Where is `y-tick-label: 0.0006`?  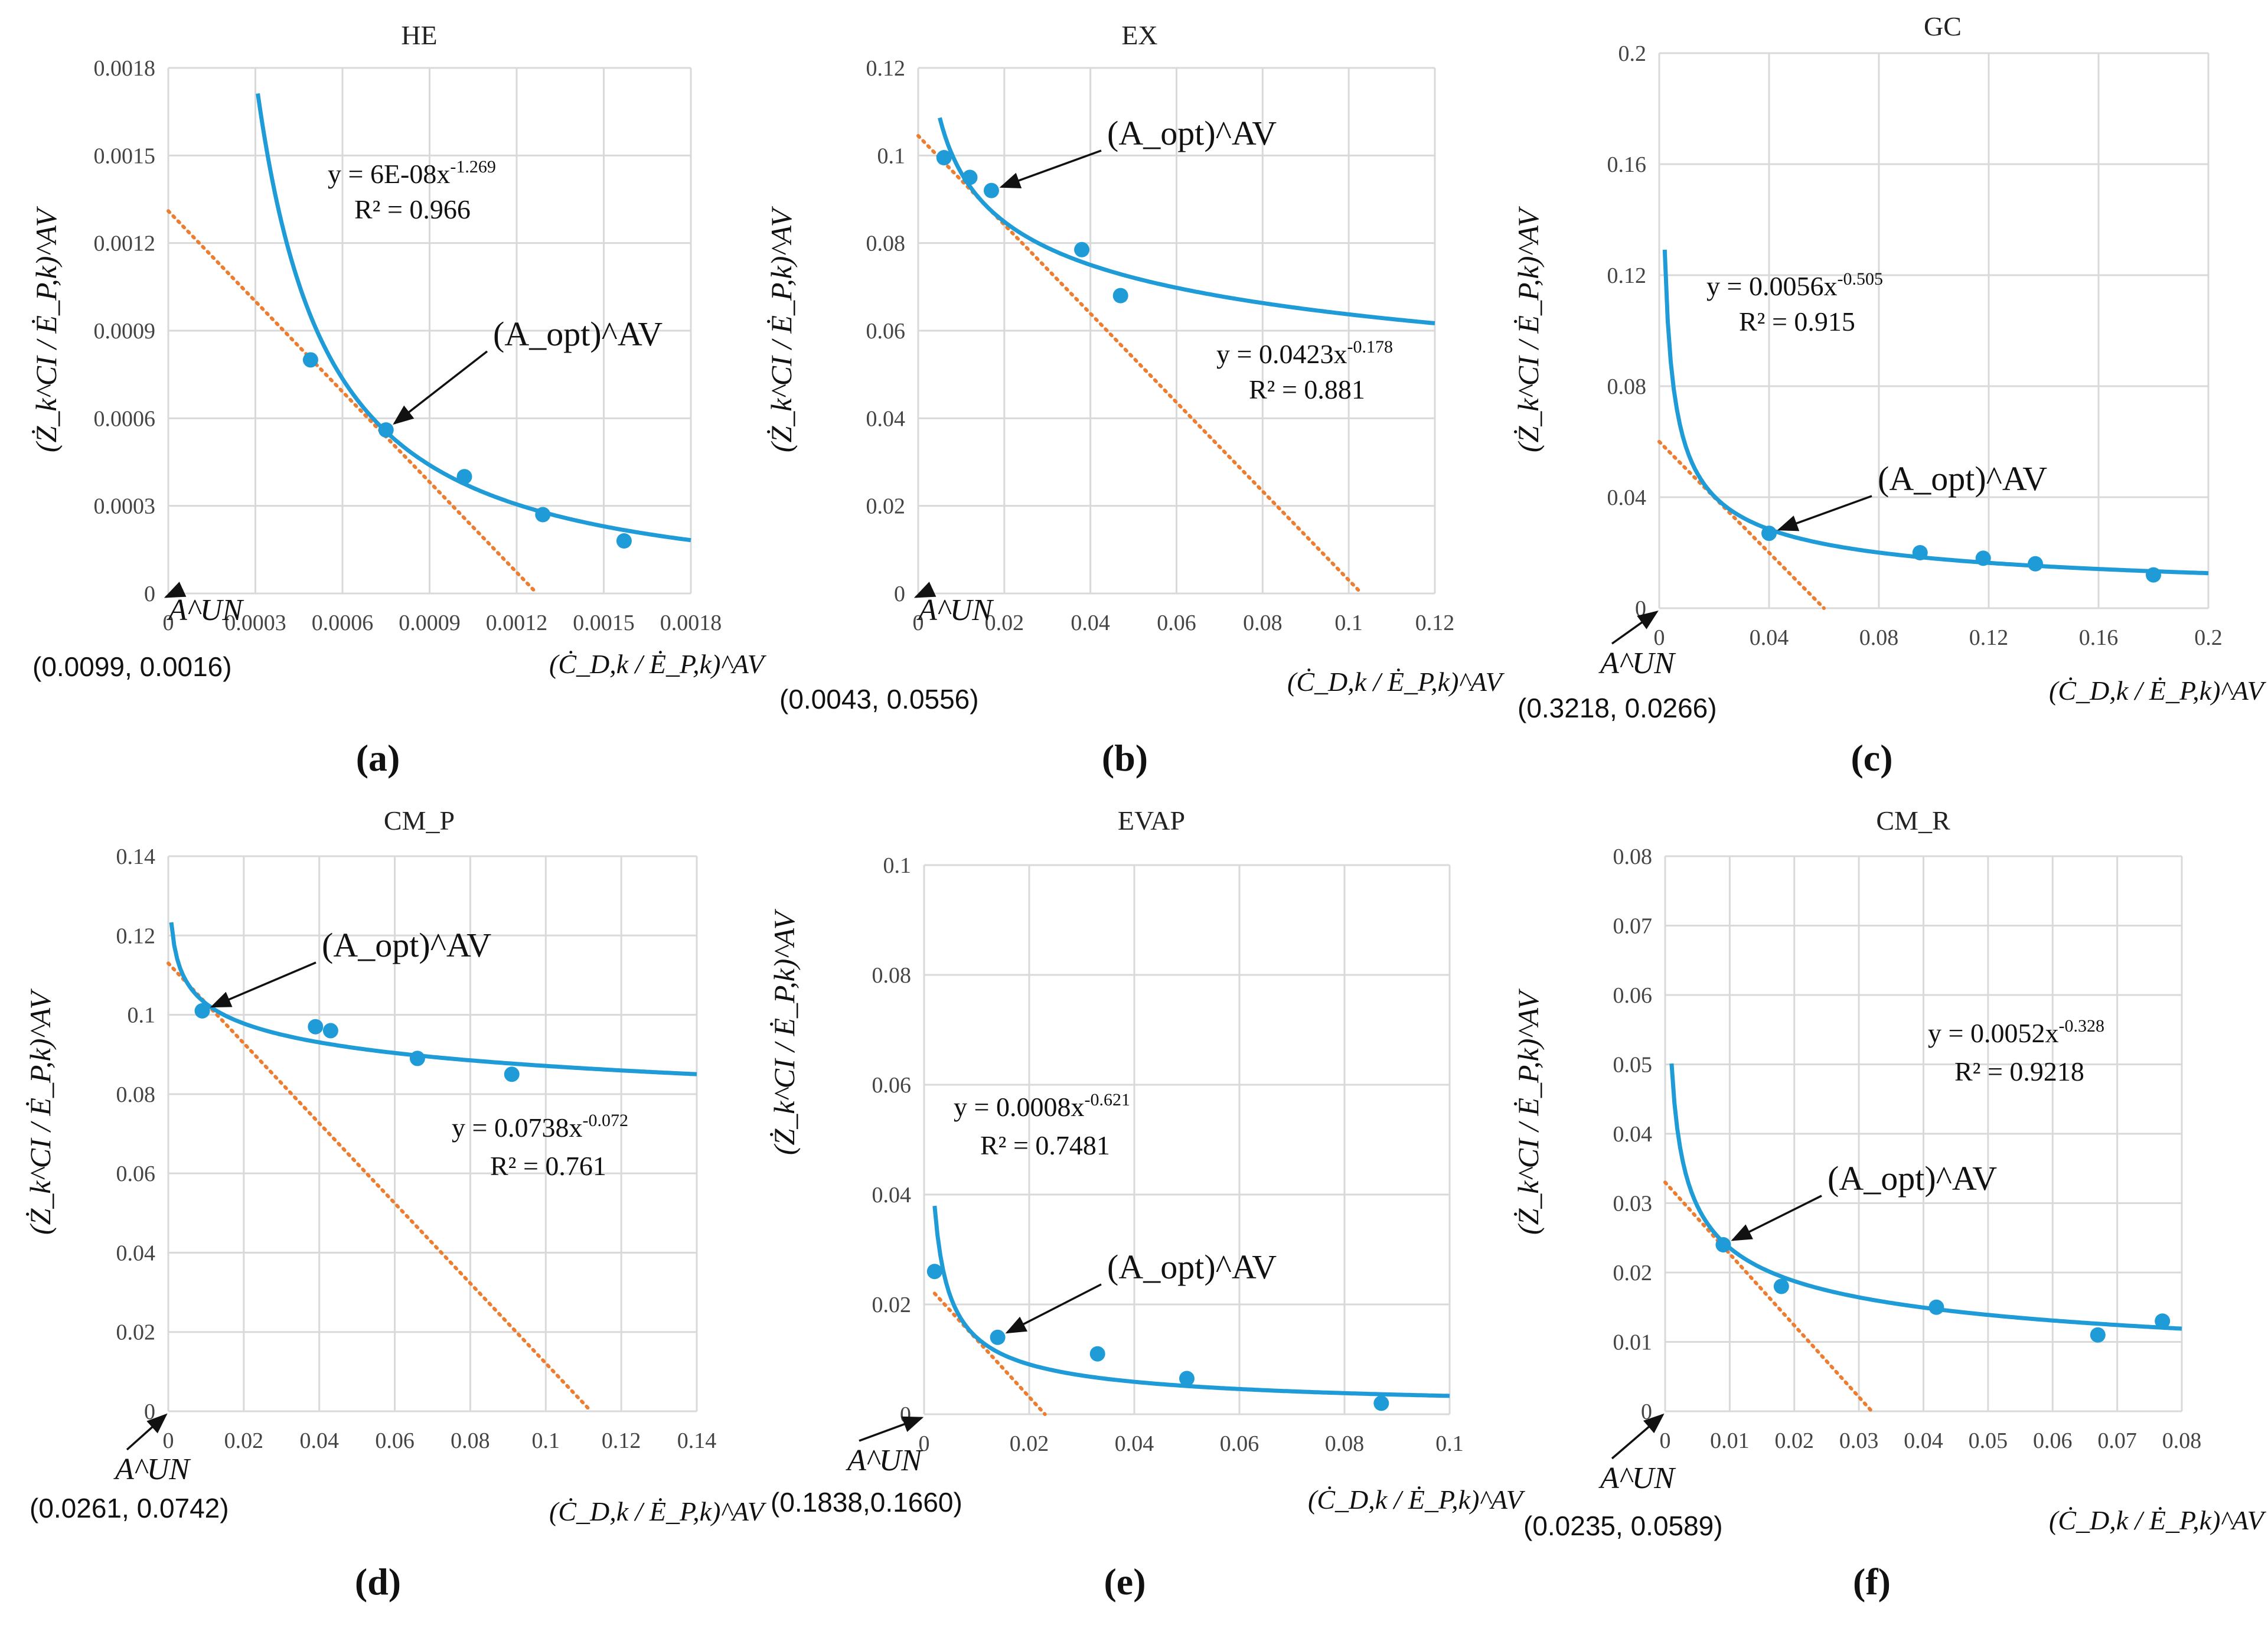
y-tick-label: 0.0006 is located at coordinates (125, 418).